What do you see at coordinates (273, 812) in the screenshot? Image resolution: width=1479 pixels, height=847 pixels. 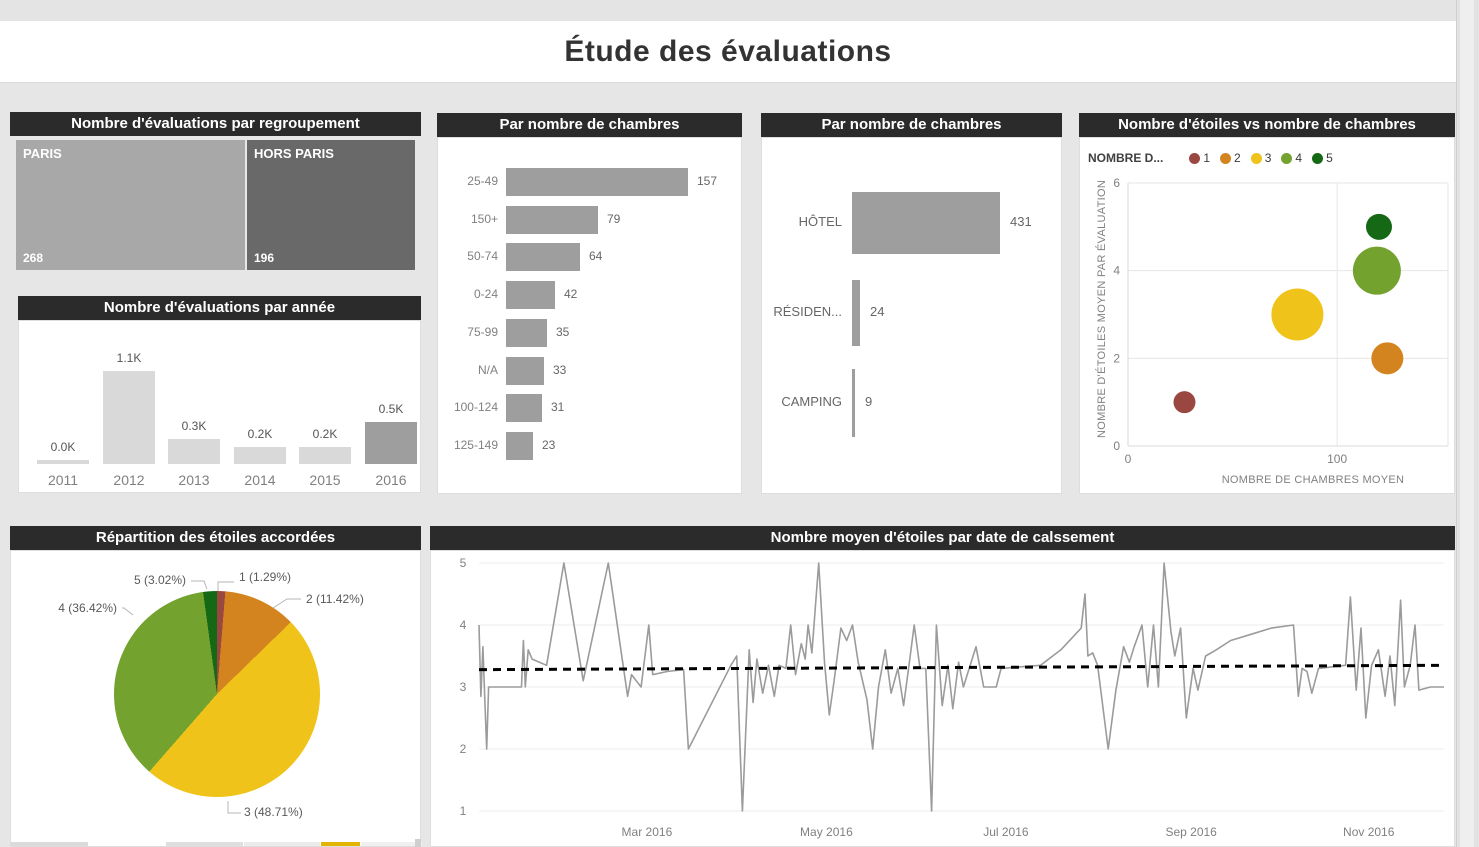 I see `pie-slice-label: 3 (48.71%)` at bounding box center [273, 812].